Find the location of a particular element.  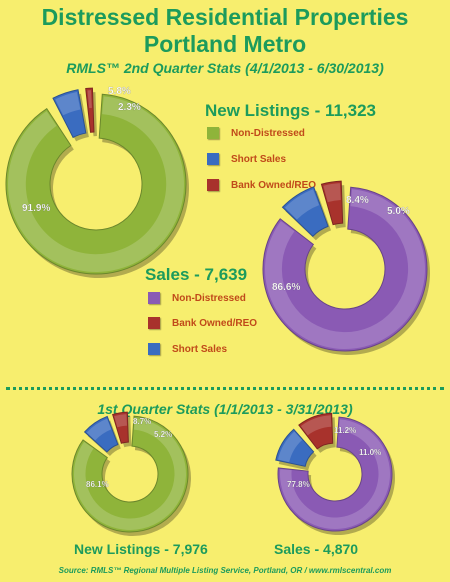

donut-chart: 86.6% 8.4% 5.0% is located at coordinates (346, 267).